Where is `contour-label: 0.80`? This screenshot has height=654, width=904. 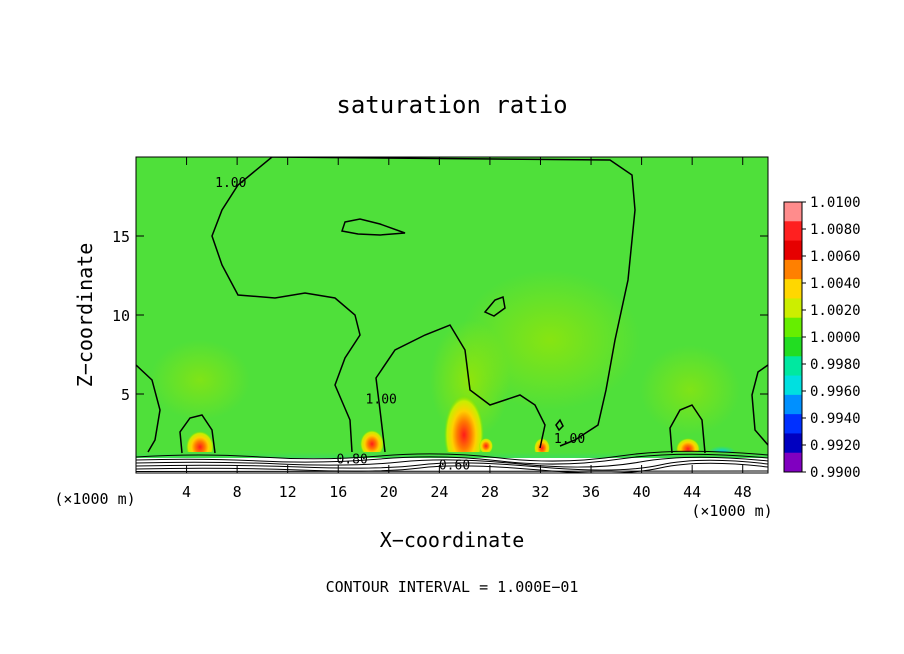 contour-label: 0.80 is located at coordinates (351, 459).